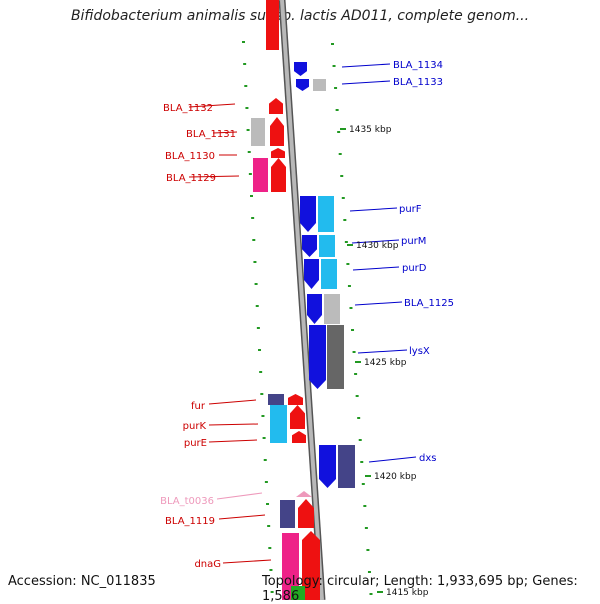 Image resolution: width=600 pixels, height=604 pixels. I want to click on gene-label-left: BLA_1131, so click(211, 134).